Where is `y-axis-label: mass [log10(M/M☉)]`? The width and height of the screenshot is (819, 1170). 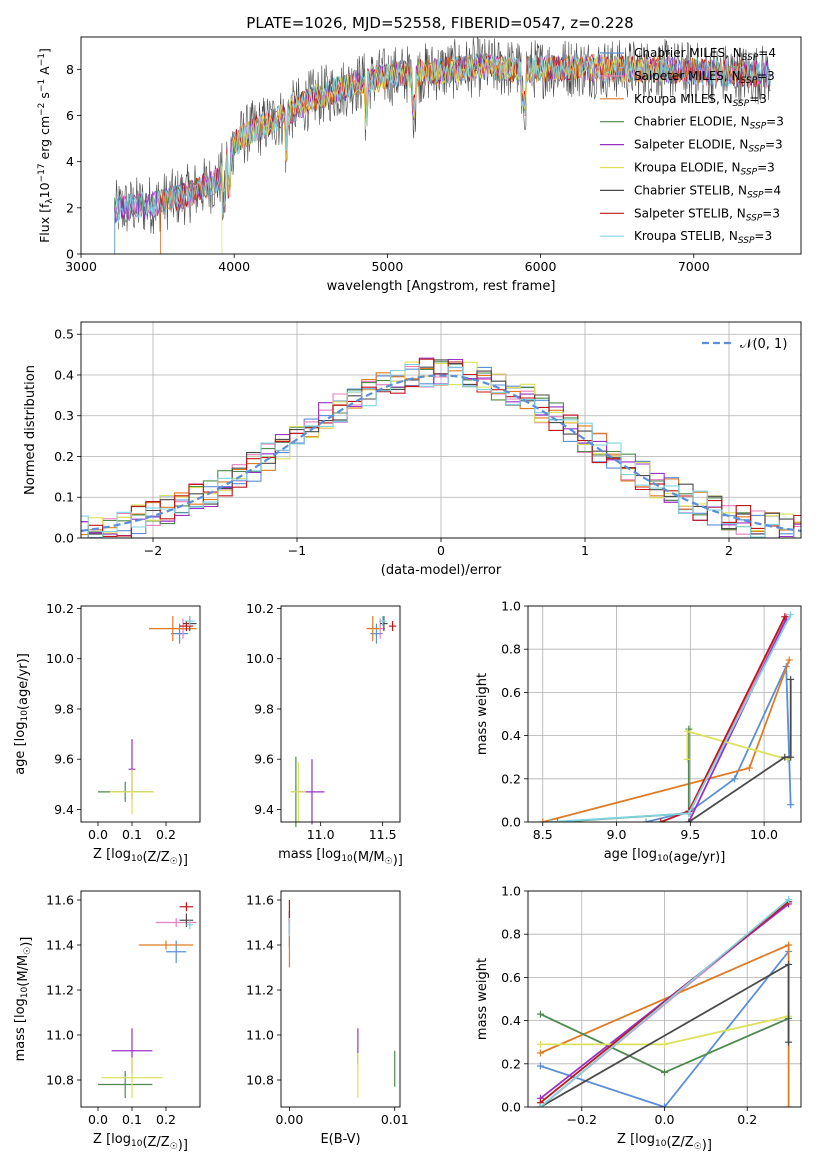
y-axis-label: mass [log10(M/M☉)] is located at coordinates (23, 999).